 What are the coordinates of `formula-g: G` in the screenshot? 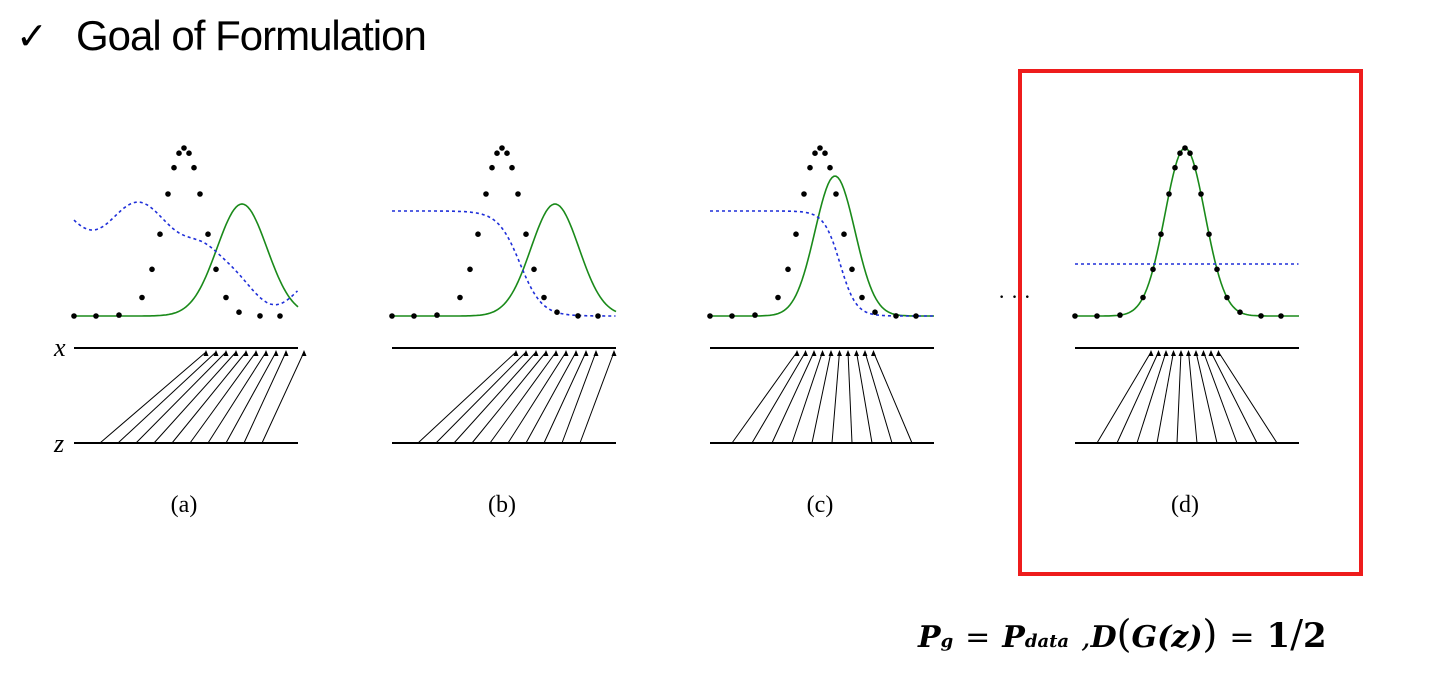 It's located at (1144, 637).